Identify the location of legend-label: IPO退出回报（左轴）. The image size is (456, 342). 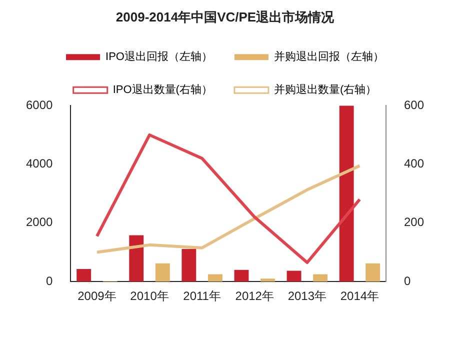
(159, 57).